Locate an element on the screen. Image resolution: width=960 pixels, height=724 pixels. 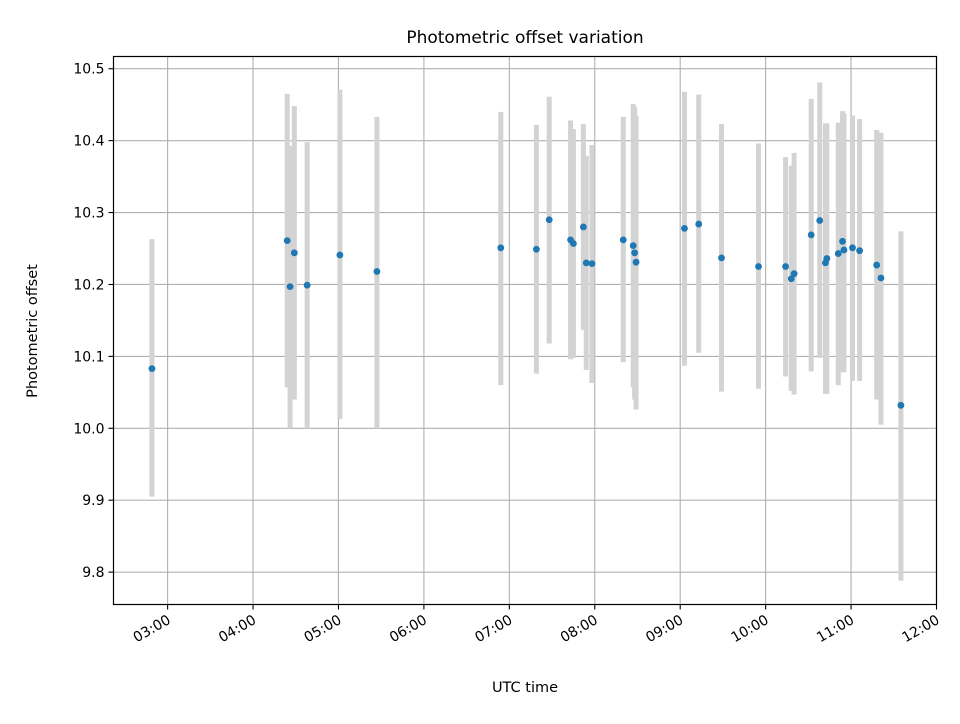
chart-title: Photometric offset variation is located at coordinates (524, 38).